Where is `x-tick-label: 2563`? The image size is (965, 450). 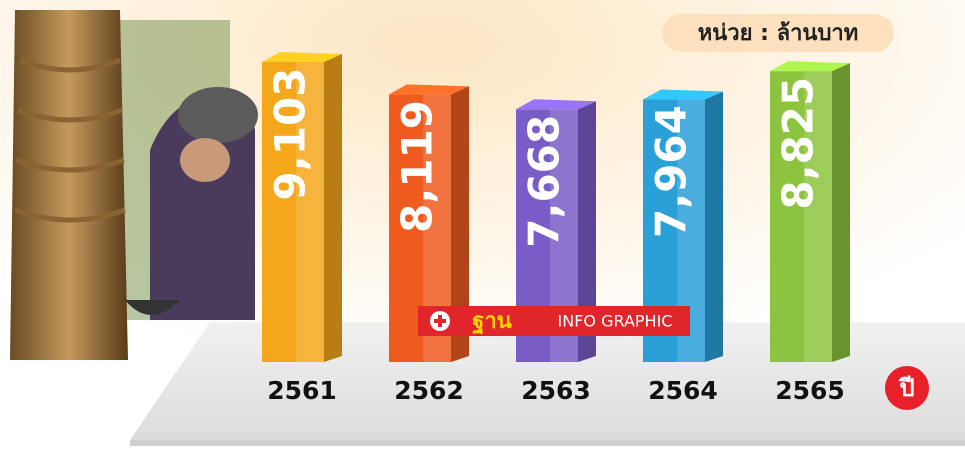 x-tick-label: 2563 is located at coordinates (556, 390).